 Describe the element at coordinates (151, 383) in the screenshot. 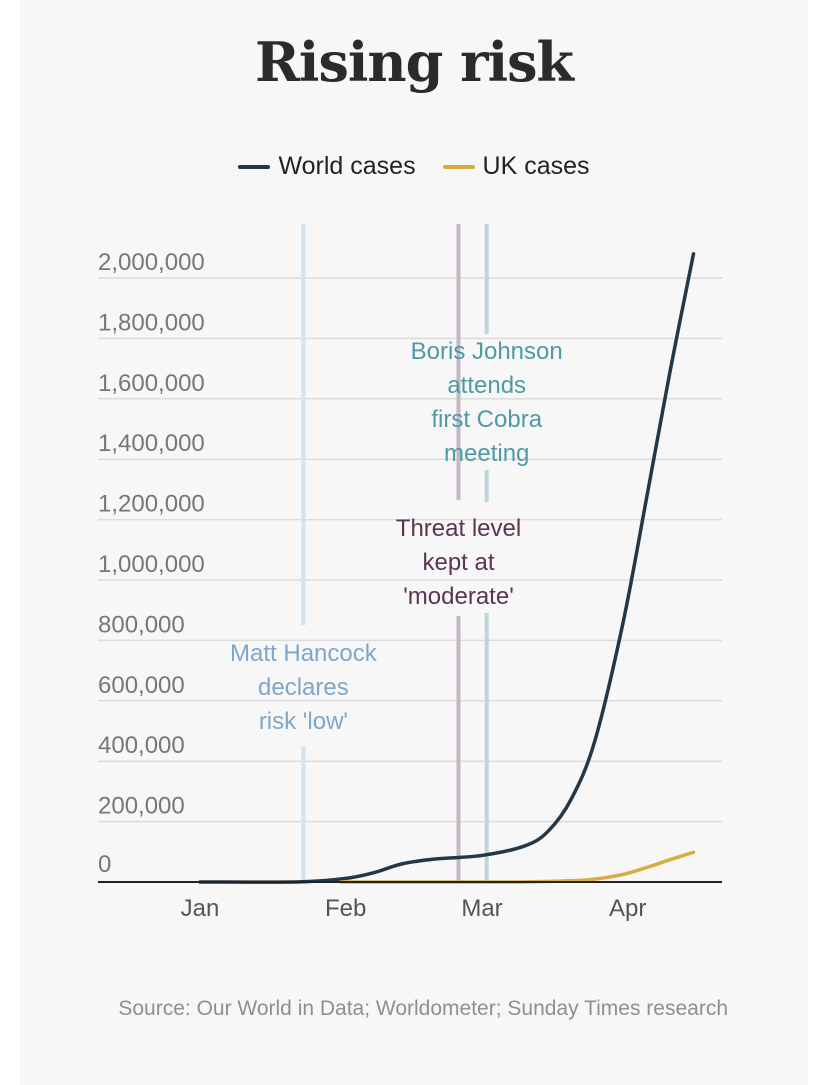

I see `y-tick-label: 1,600,000` at that location.